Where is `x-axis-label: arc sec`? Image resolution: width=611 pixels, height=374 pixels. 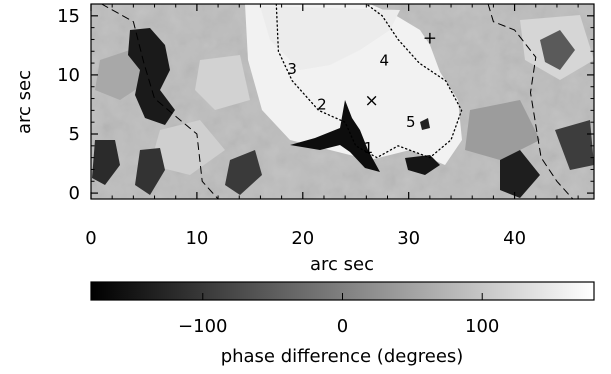 x-axis-label: arc sec is located at coordinates (342, 264).